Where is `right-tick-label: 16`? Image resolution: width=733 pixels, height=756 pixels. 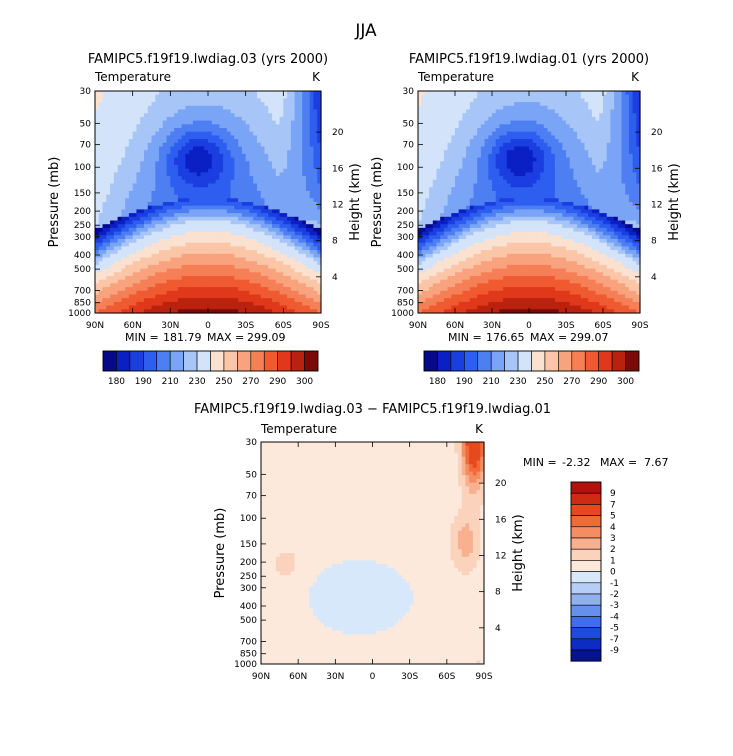
right-tick-label: 16 is located at coordinates (338, 169).